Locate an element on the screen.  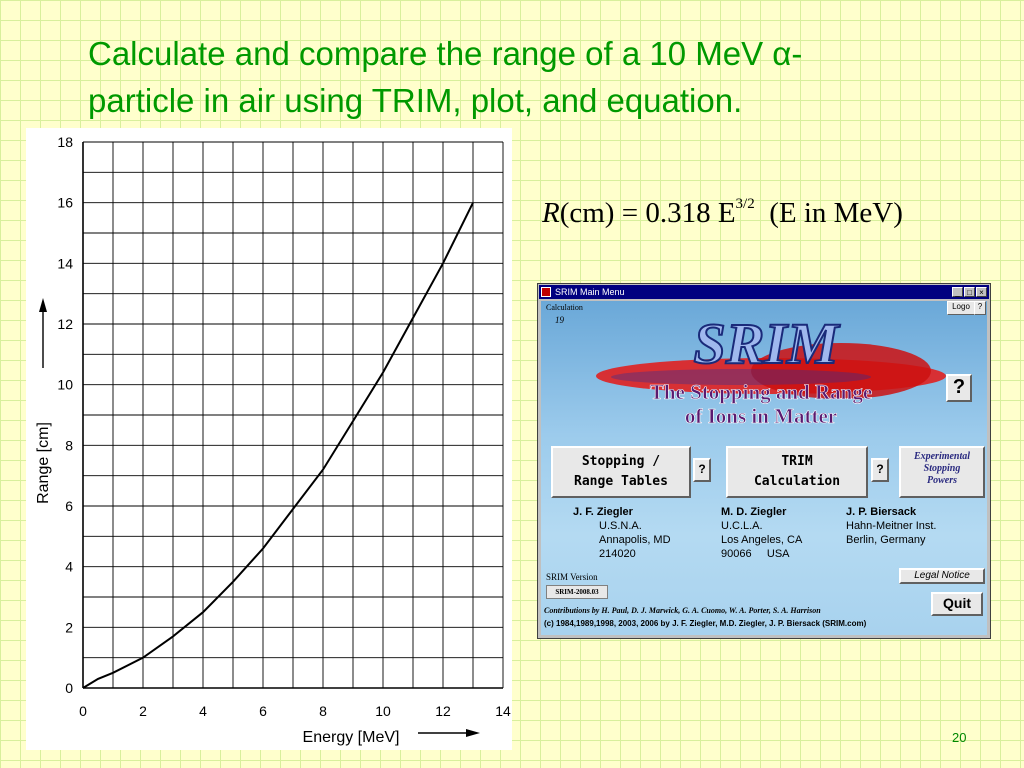
x-tick-label: 0 is located at coordinates (83, 711).